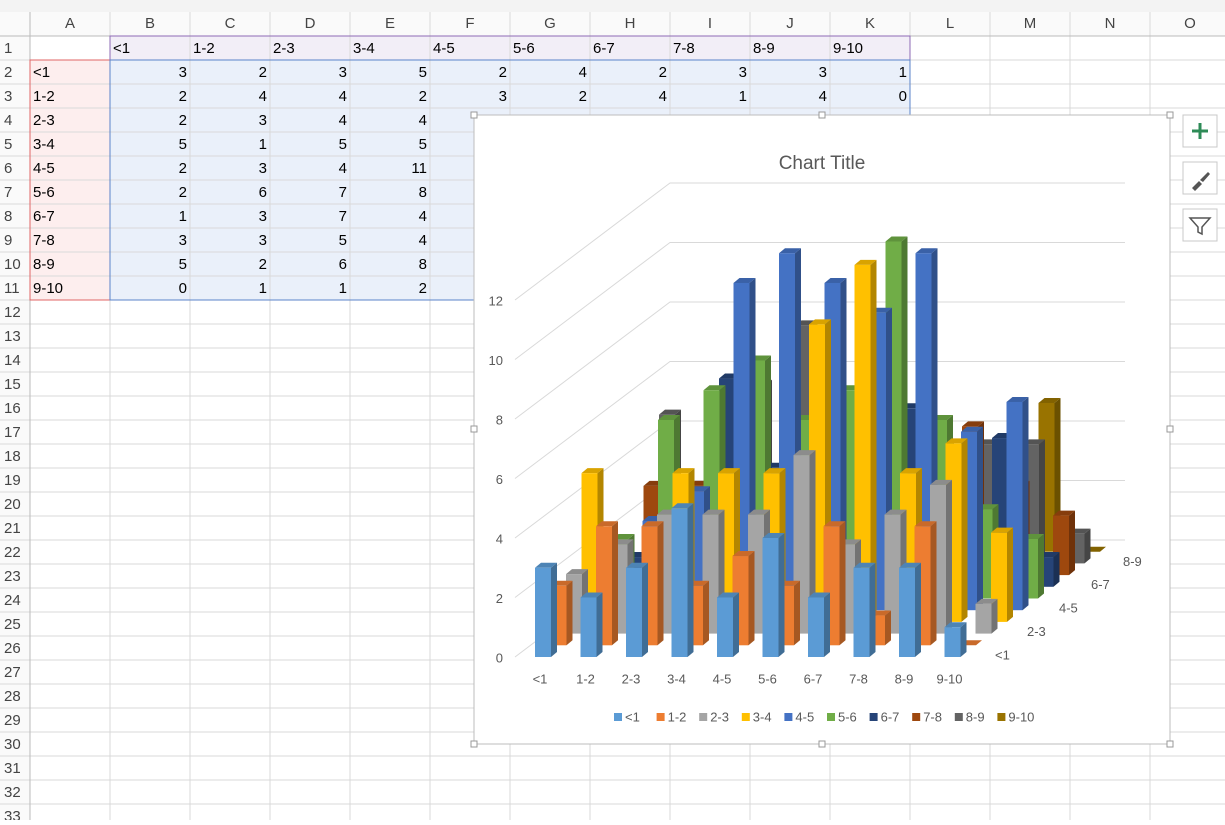  I want to click on x-tick-label: <1, so click(540, 678).